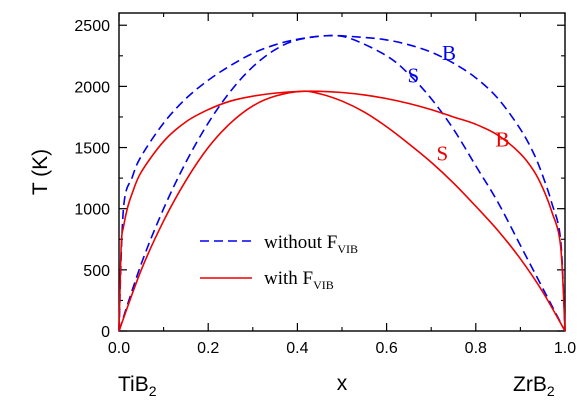  I want to click on legend: without FVIB with FVIB, so click(279, 262).